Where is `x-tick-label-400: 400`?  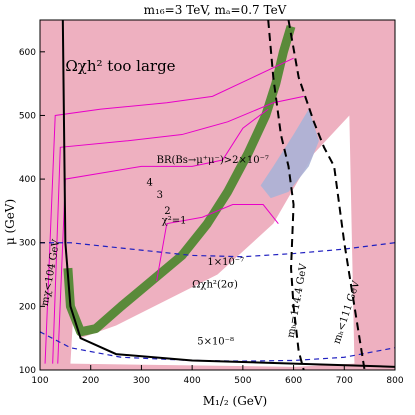
x-tick-label-400: 400 is located at coordinates (192, 381).